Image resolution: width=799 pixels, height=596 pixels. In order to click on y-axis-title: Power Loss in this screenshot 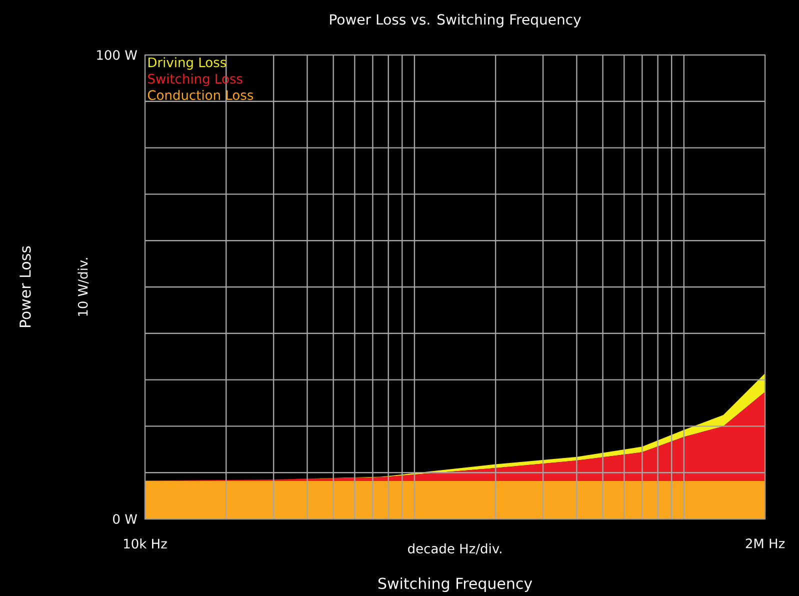, I will do `click(25, 287)`.